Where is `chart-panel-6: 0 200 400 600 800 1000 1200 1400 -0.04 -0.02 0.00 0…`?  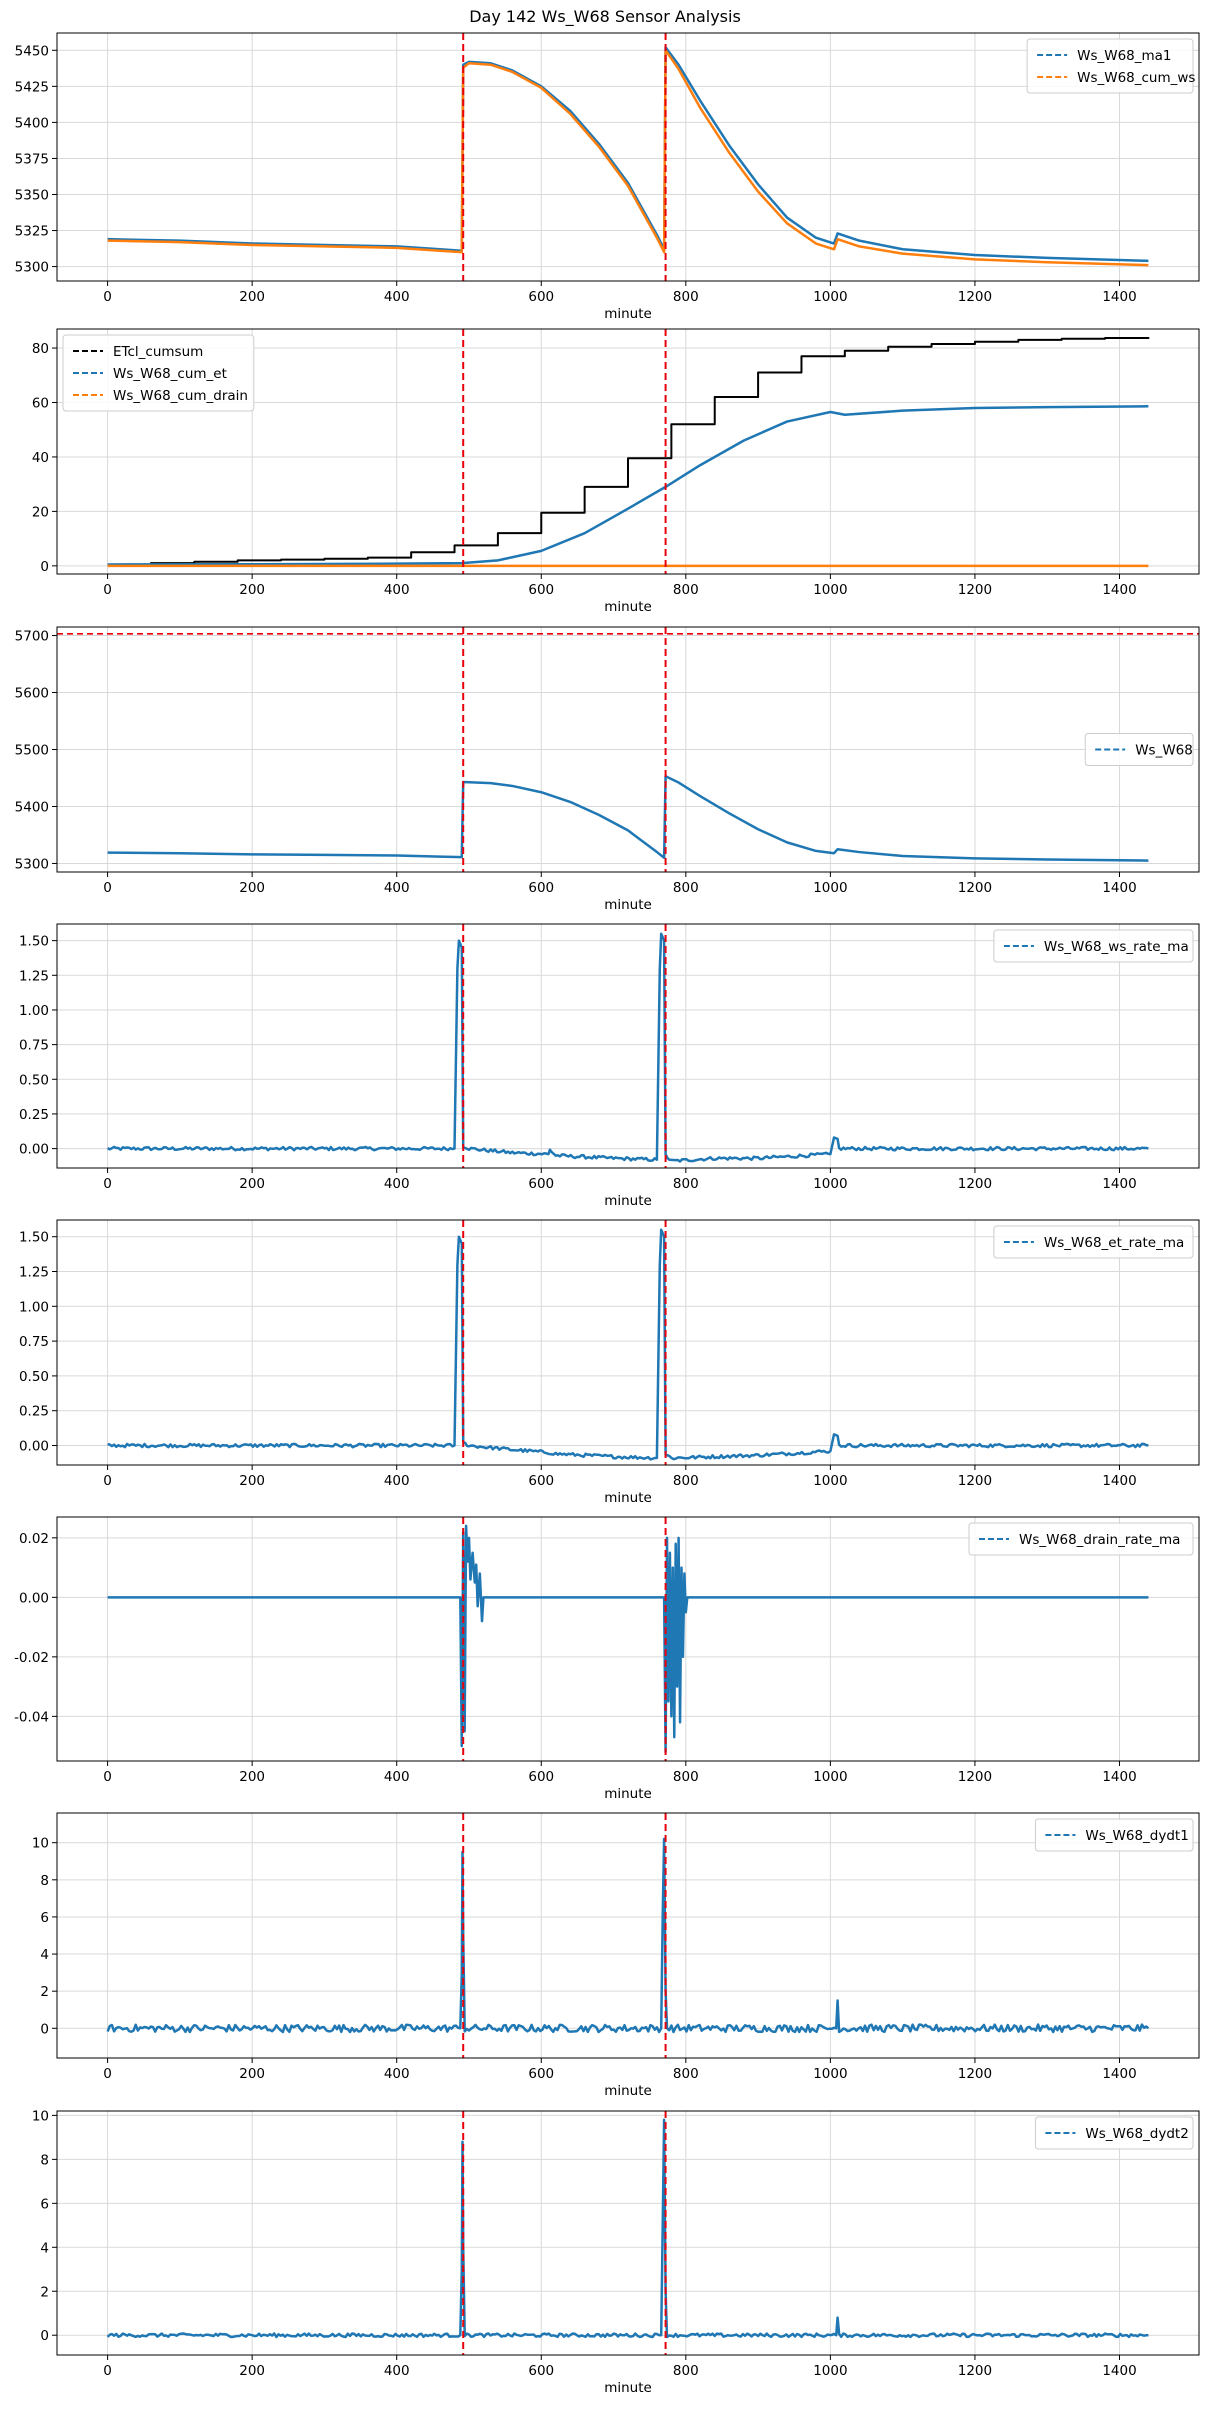
chart-panel-6: 0 200 400 600 800 1000 1200 1400 -0.04 -0.02 0.00 0… is located at coordinates (607, 1659).